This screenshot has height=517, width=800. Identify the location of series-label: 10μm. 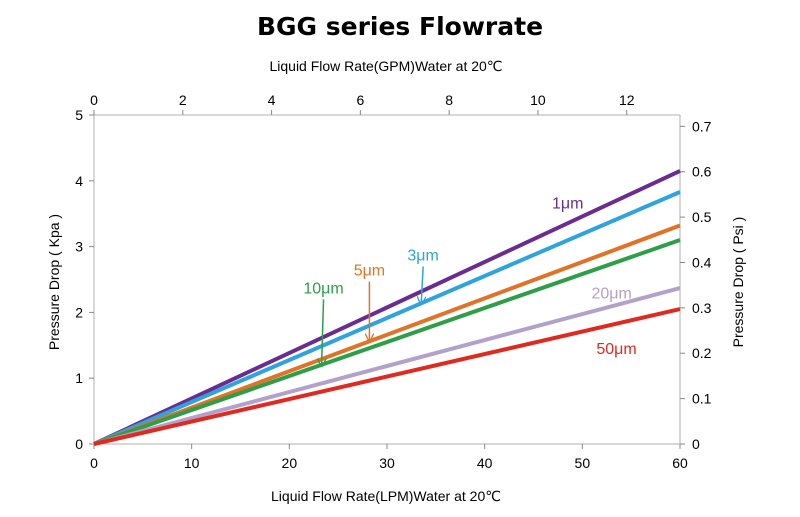
(323, 288).